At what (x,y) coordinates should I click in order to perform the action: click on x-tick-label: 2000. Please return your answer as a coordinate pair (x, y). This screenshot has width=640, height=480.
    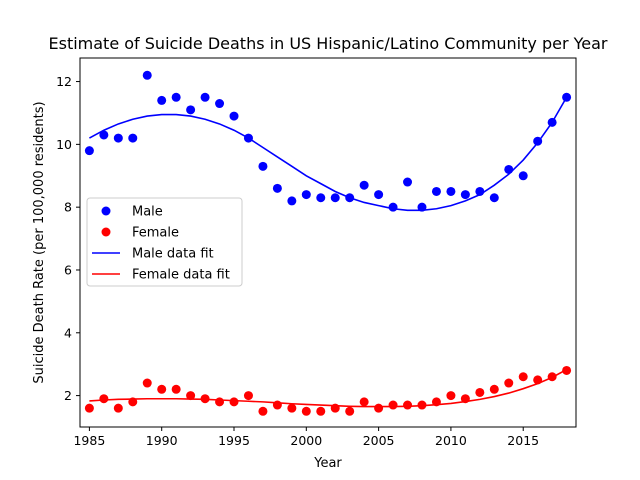
    Looking at the image, I should click on (306, 440).